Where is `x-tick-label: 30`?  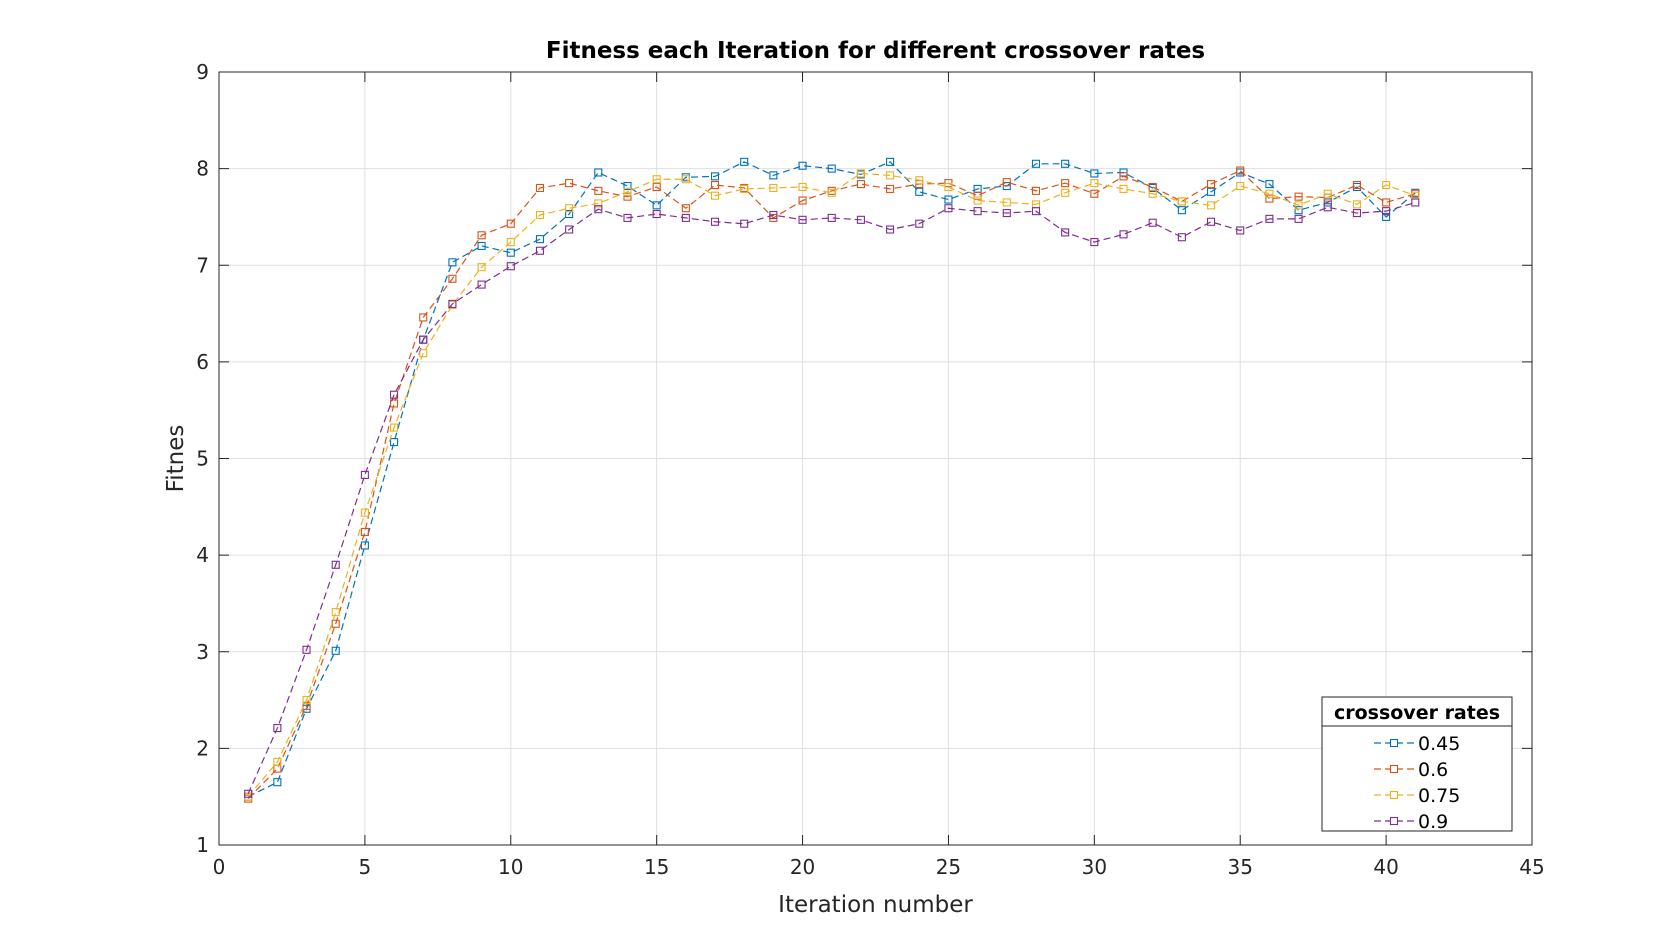
x-tick-label: 30 is located at coordinates (1094, 867).